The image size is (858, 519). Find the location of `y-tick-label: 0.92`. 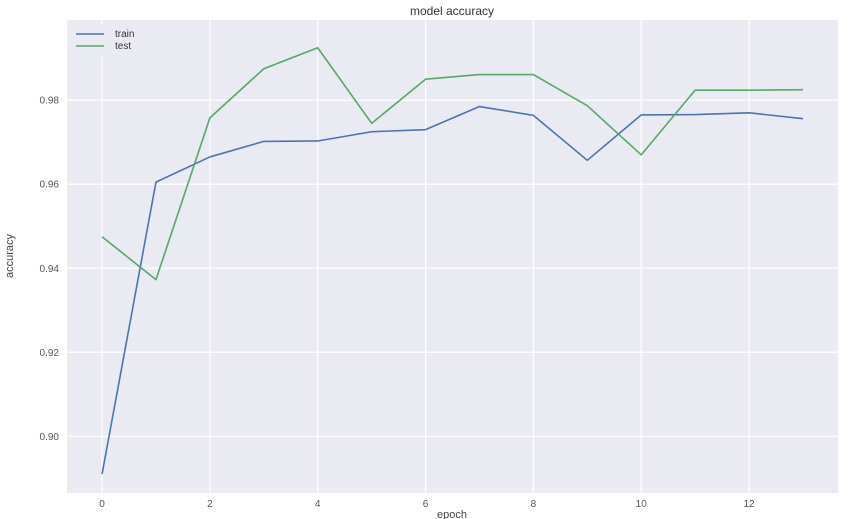

y-tick-label: 0.92 is located at coordinates (50, 353).